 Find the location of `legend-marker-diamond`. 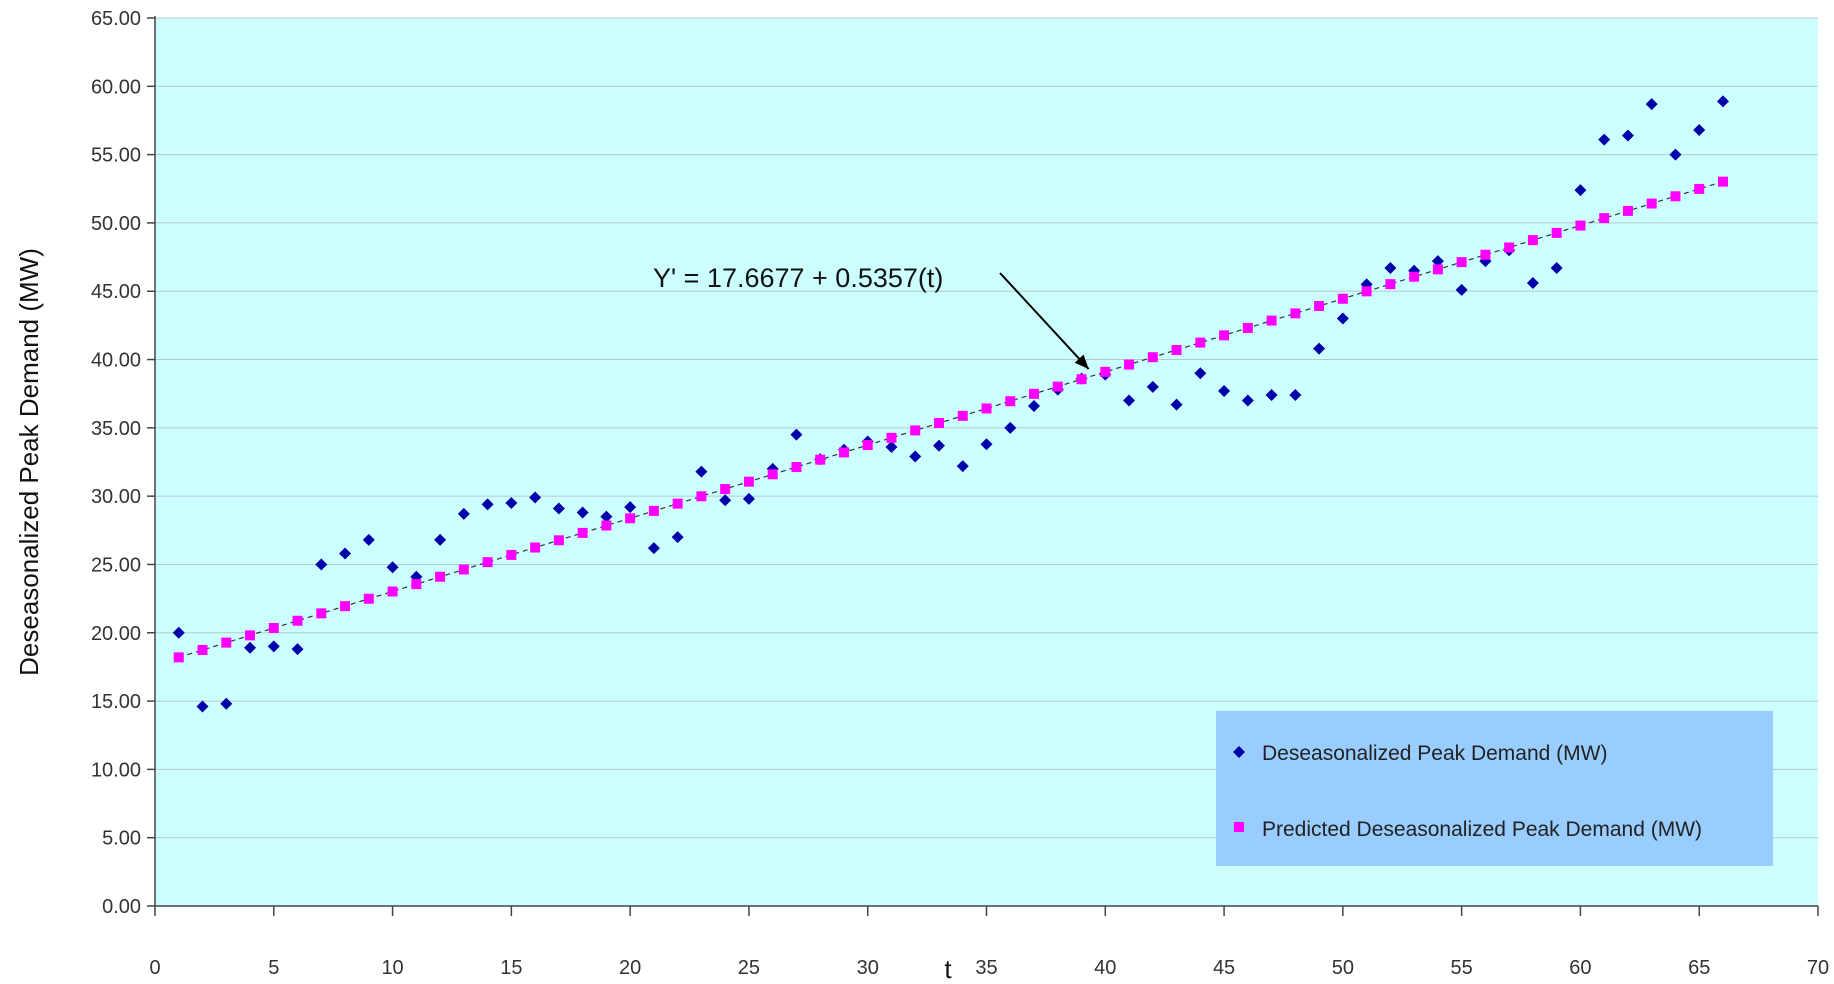

legend-marker-diamond is located at coordinates (1239, 752).